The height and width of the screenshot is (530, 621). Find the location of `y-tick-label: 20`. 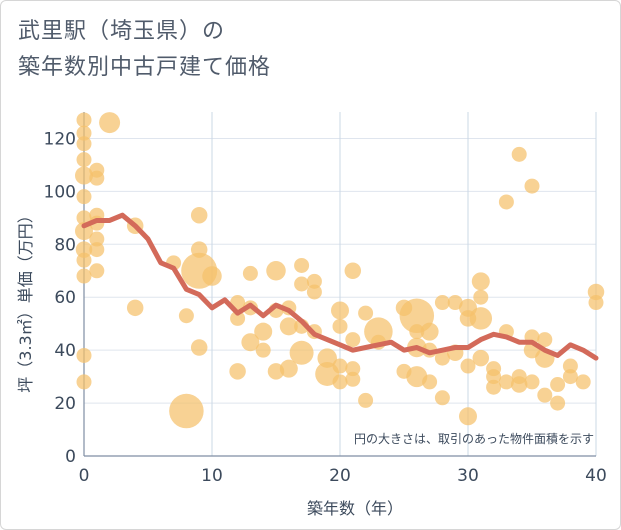

y-tick-label: 20 is located at coordinates (65, 404).